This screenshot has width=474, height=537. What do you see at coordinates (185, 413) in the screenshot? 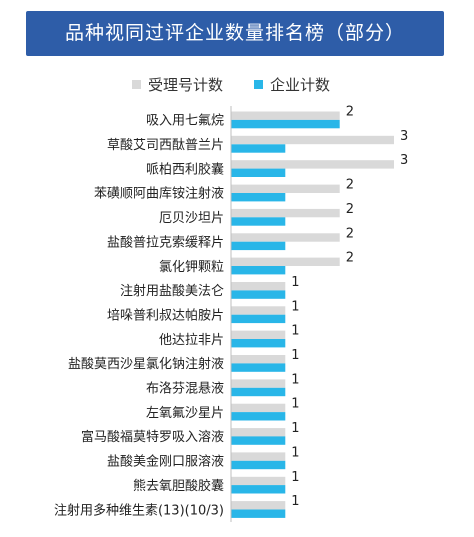
I see `category-label: 左氧氟沙星片` at bounding box center [185, 413].